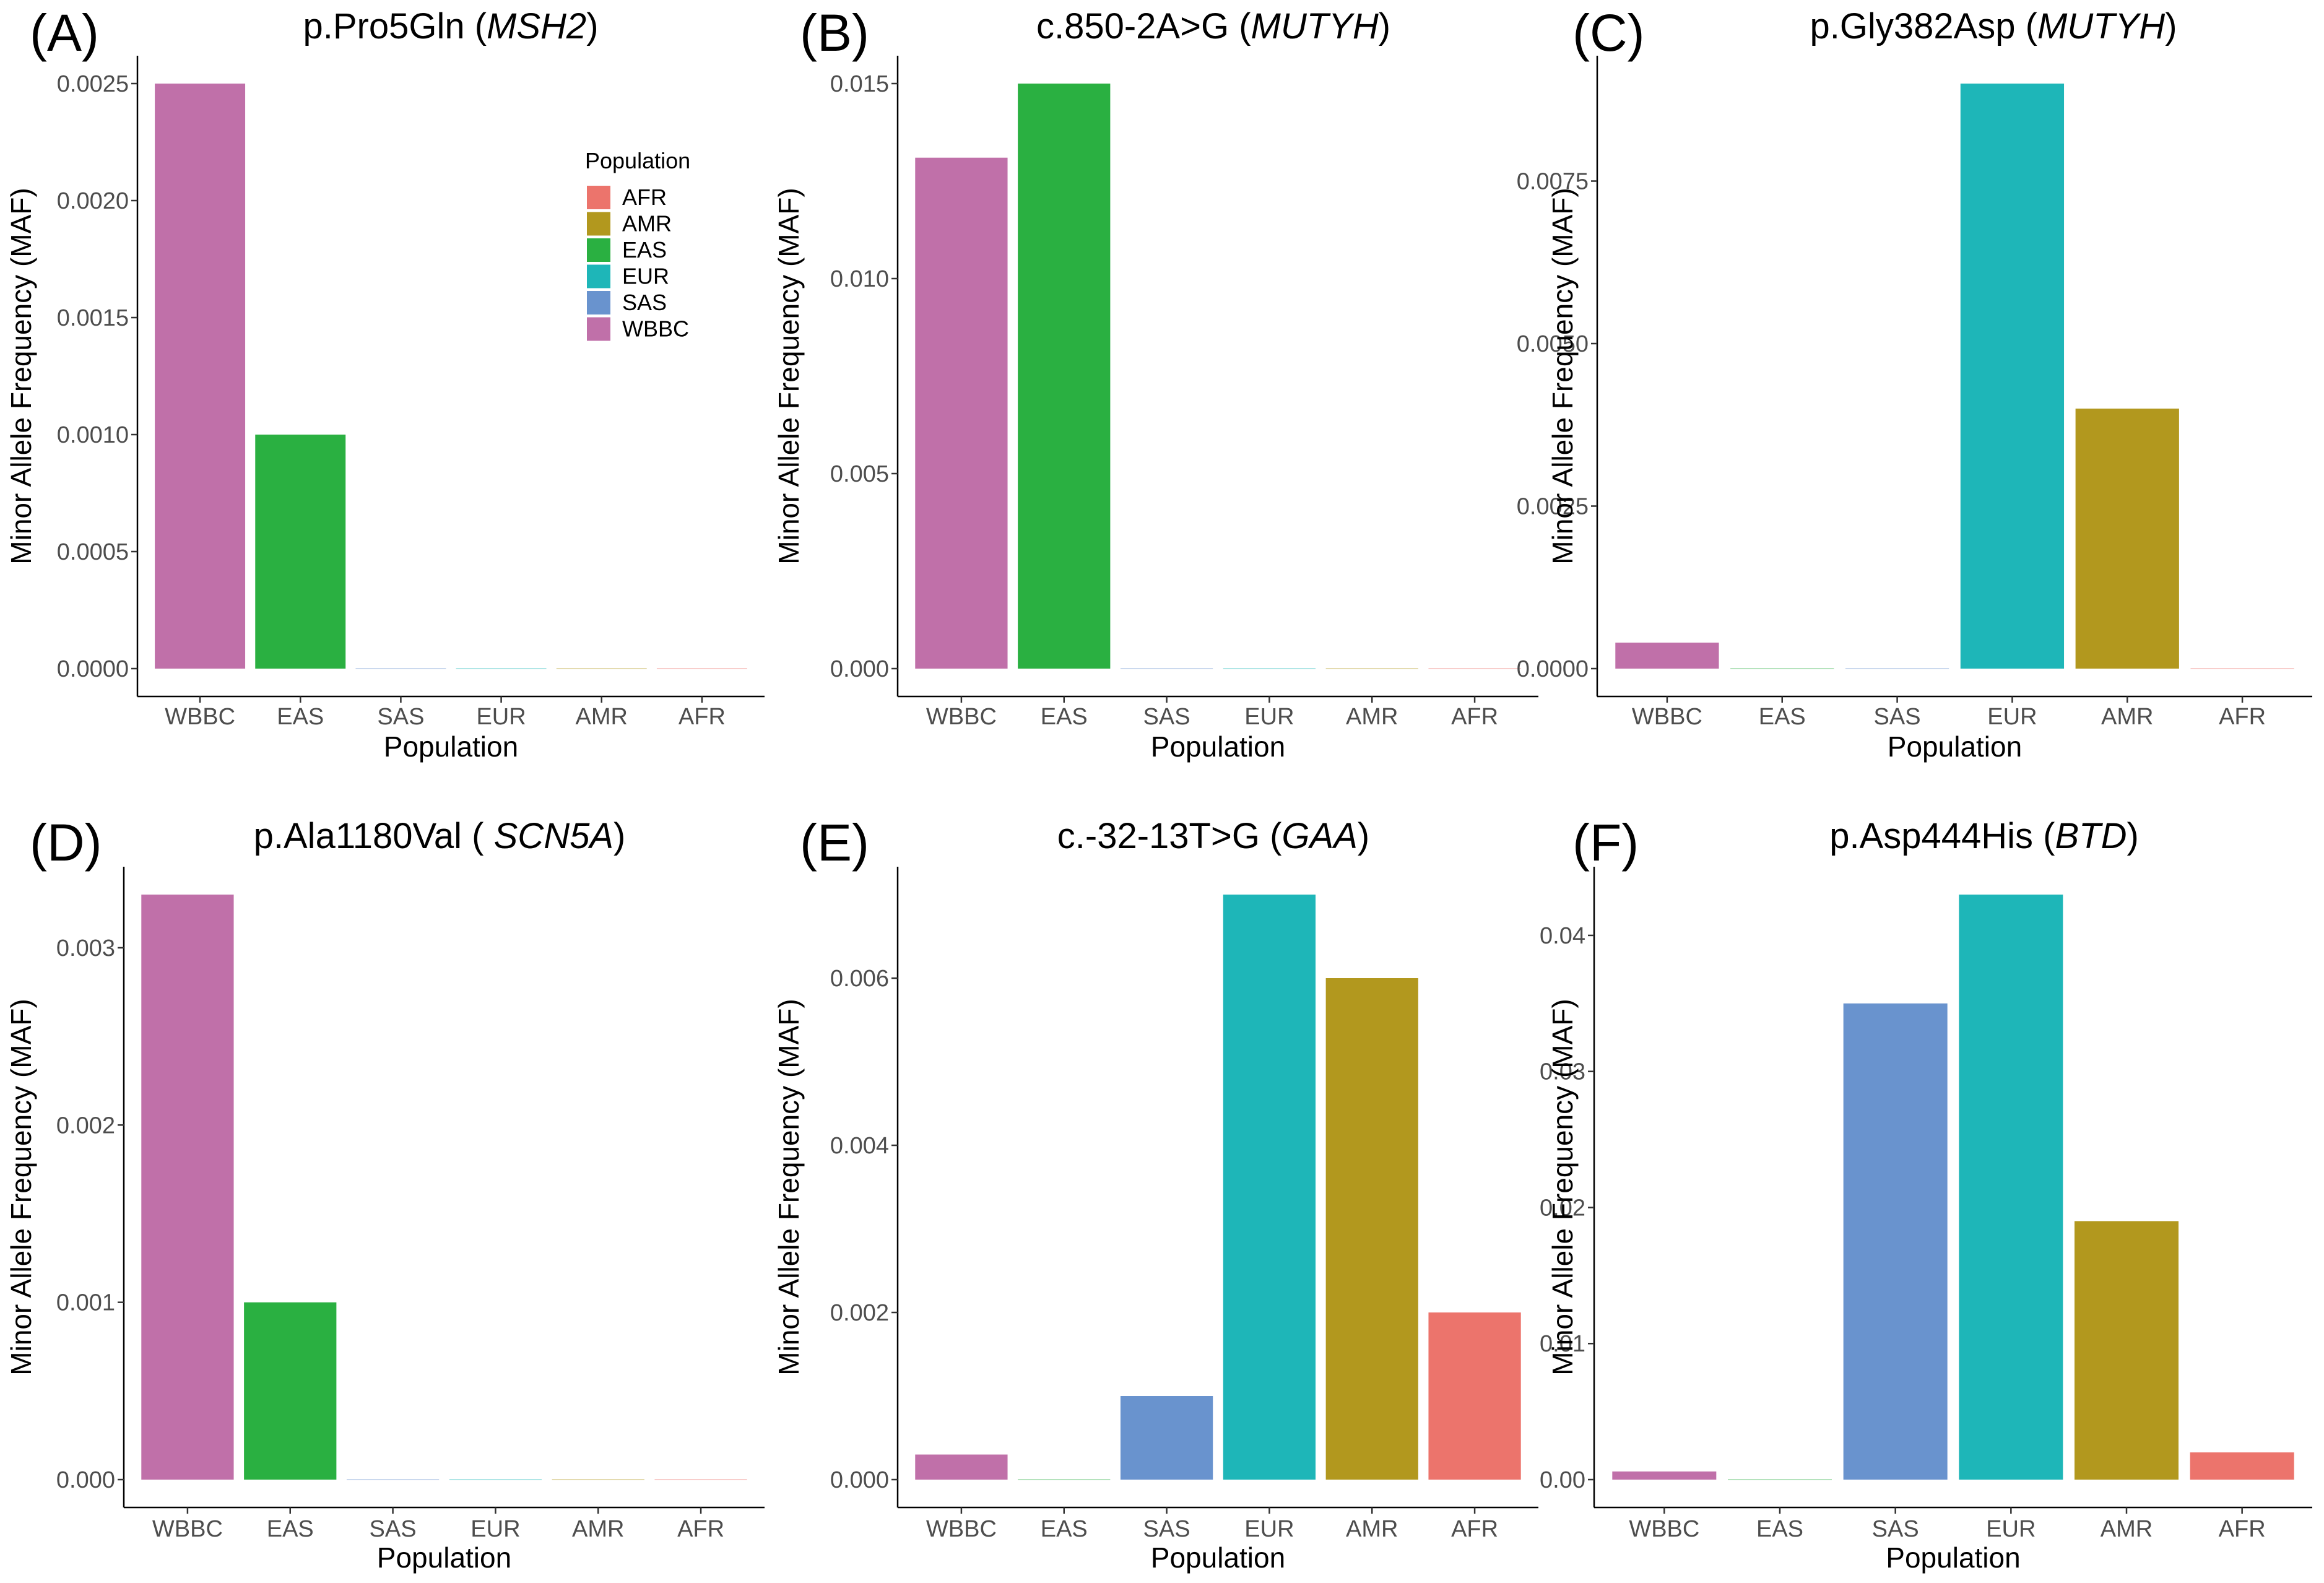  What do you see at coordinates (2091, 836) in the screenshot?
I see `chart-title-gene: BTD` at bounding box center [2091, 836].